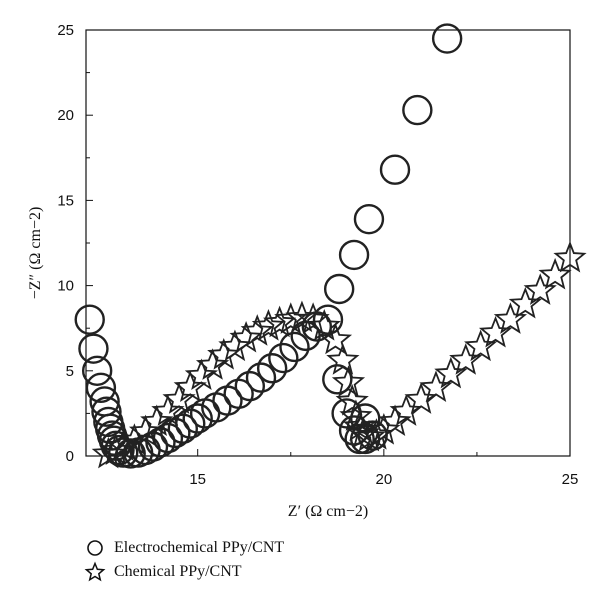 This screenshot has height=603, width=600. I want to click on x-axis-title: Z′ (Ω cm−2), so click(328, 511).